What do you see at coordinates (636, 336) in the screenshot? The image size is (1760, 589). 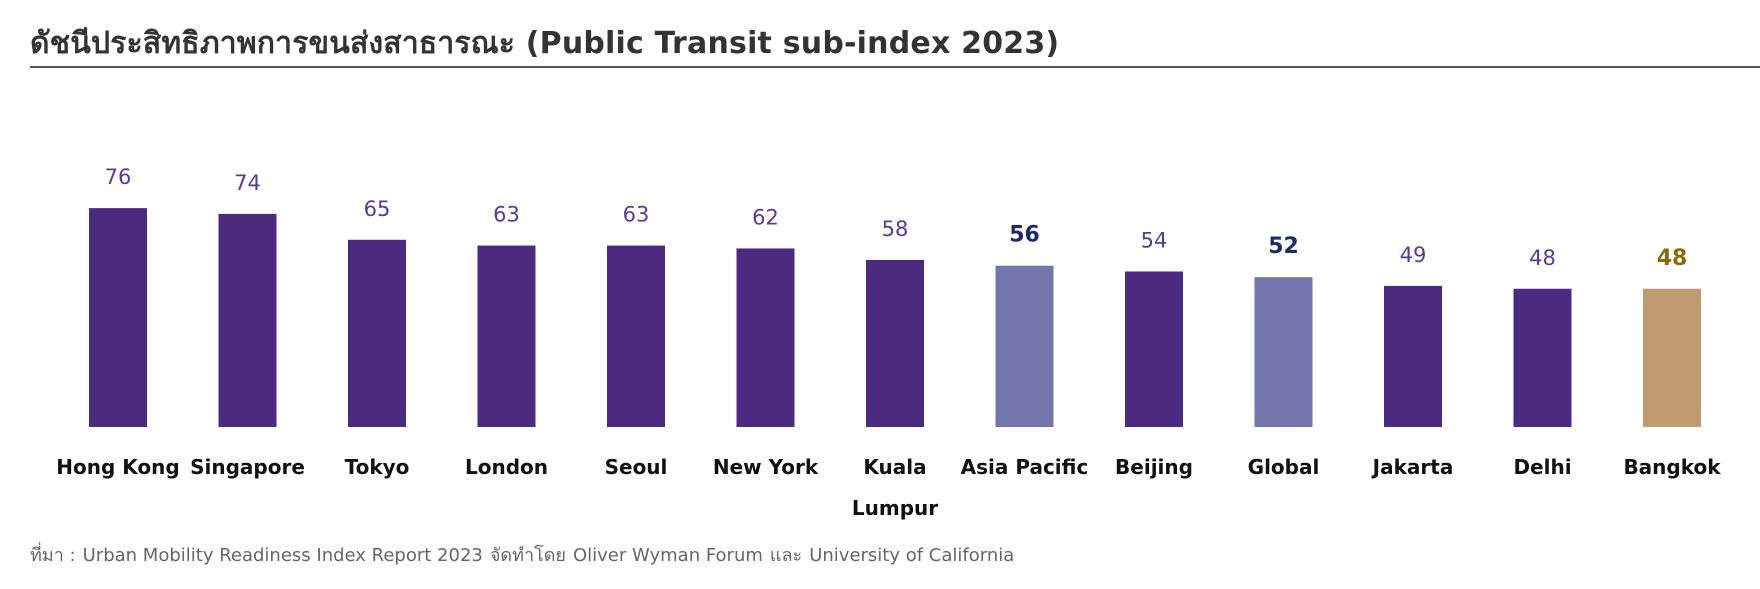 I see `bar-seoul` at bounding box center [636, 336].